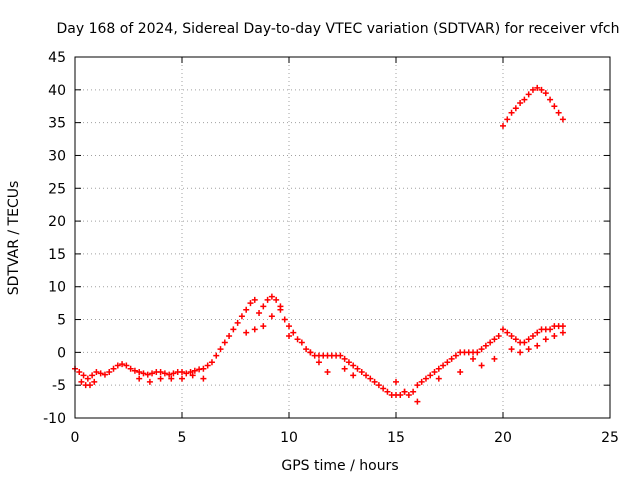 This screenshot has height=480, width=640. What do you see at coordinates (54, 419) in the screenshot?
I see `y-tick-label: -10` at bounding box center [54, 419].